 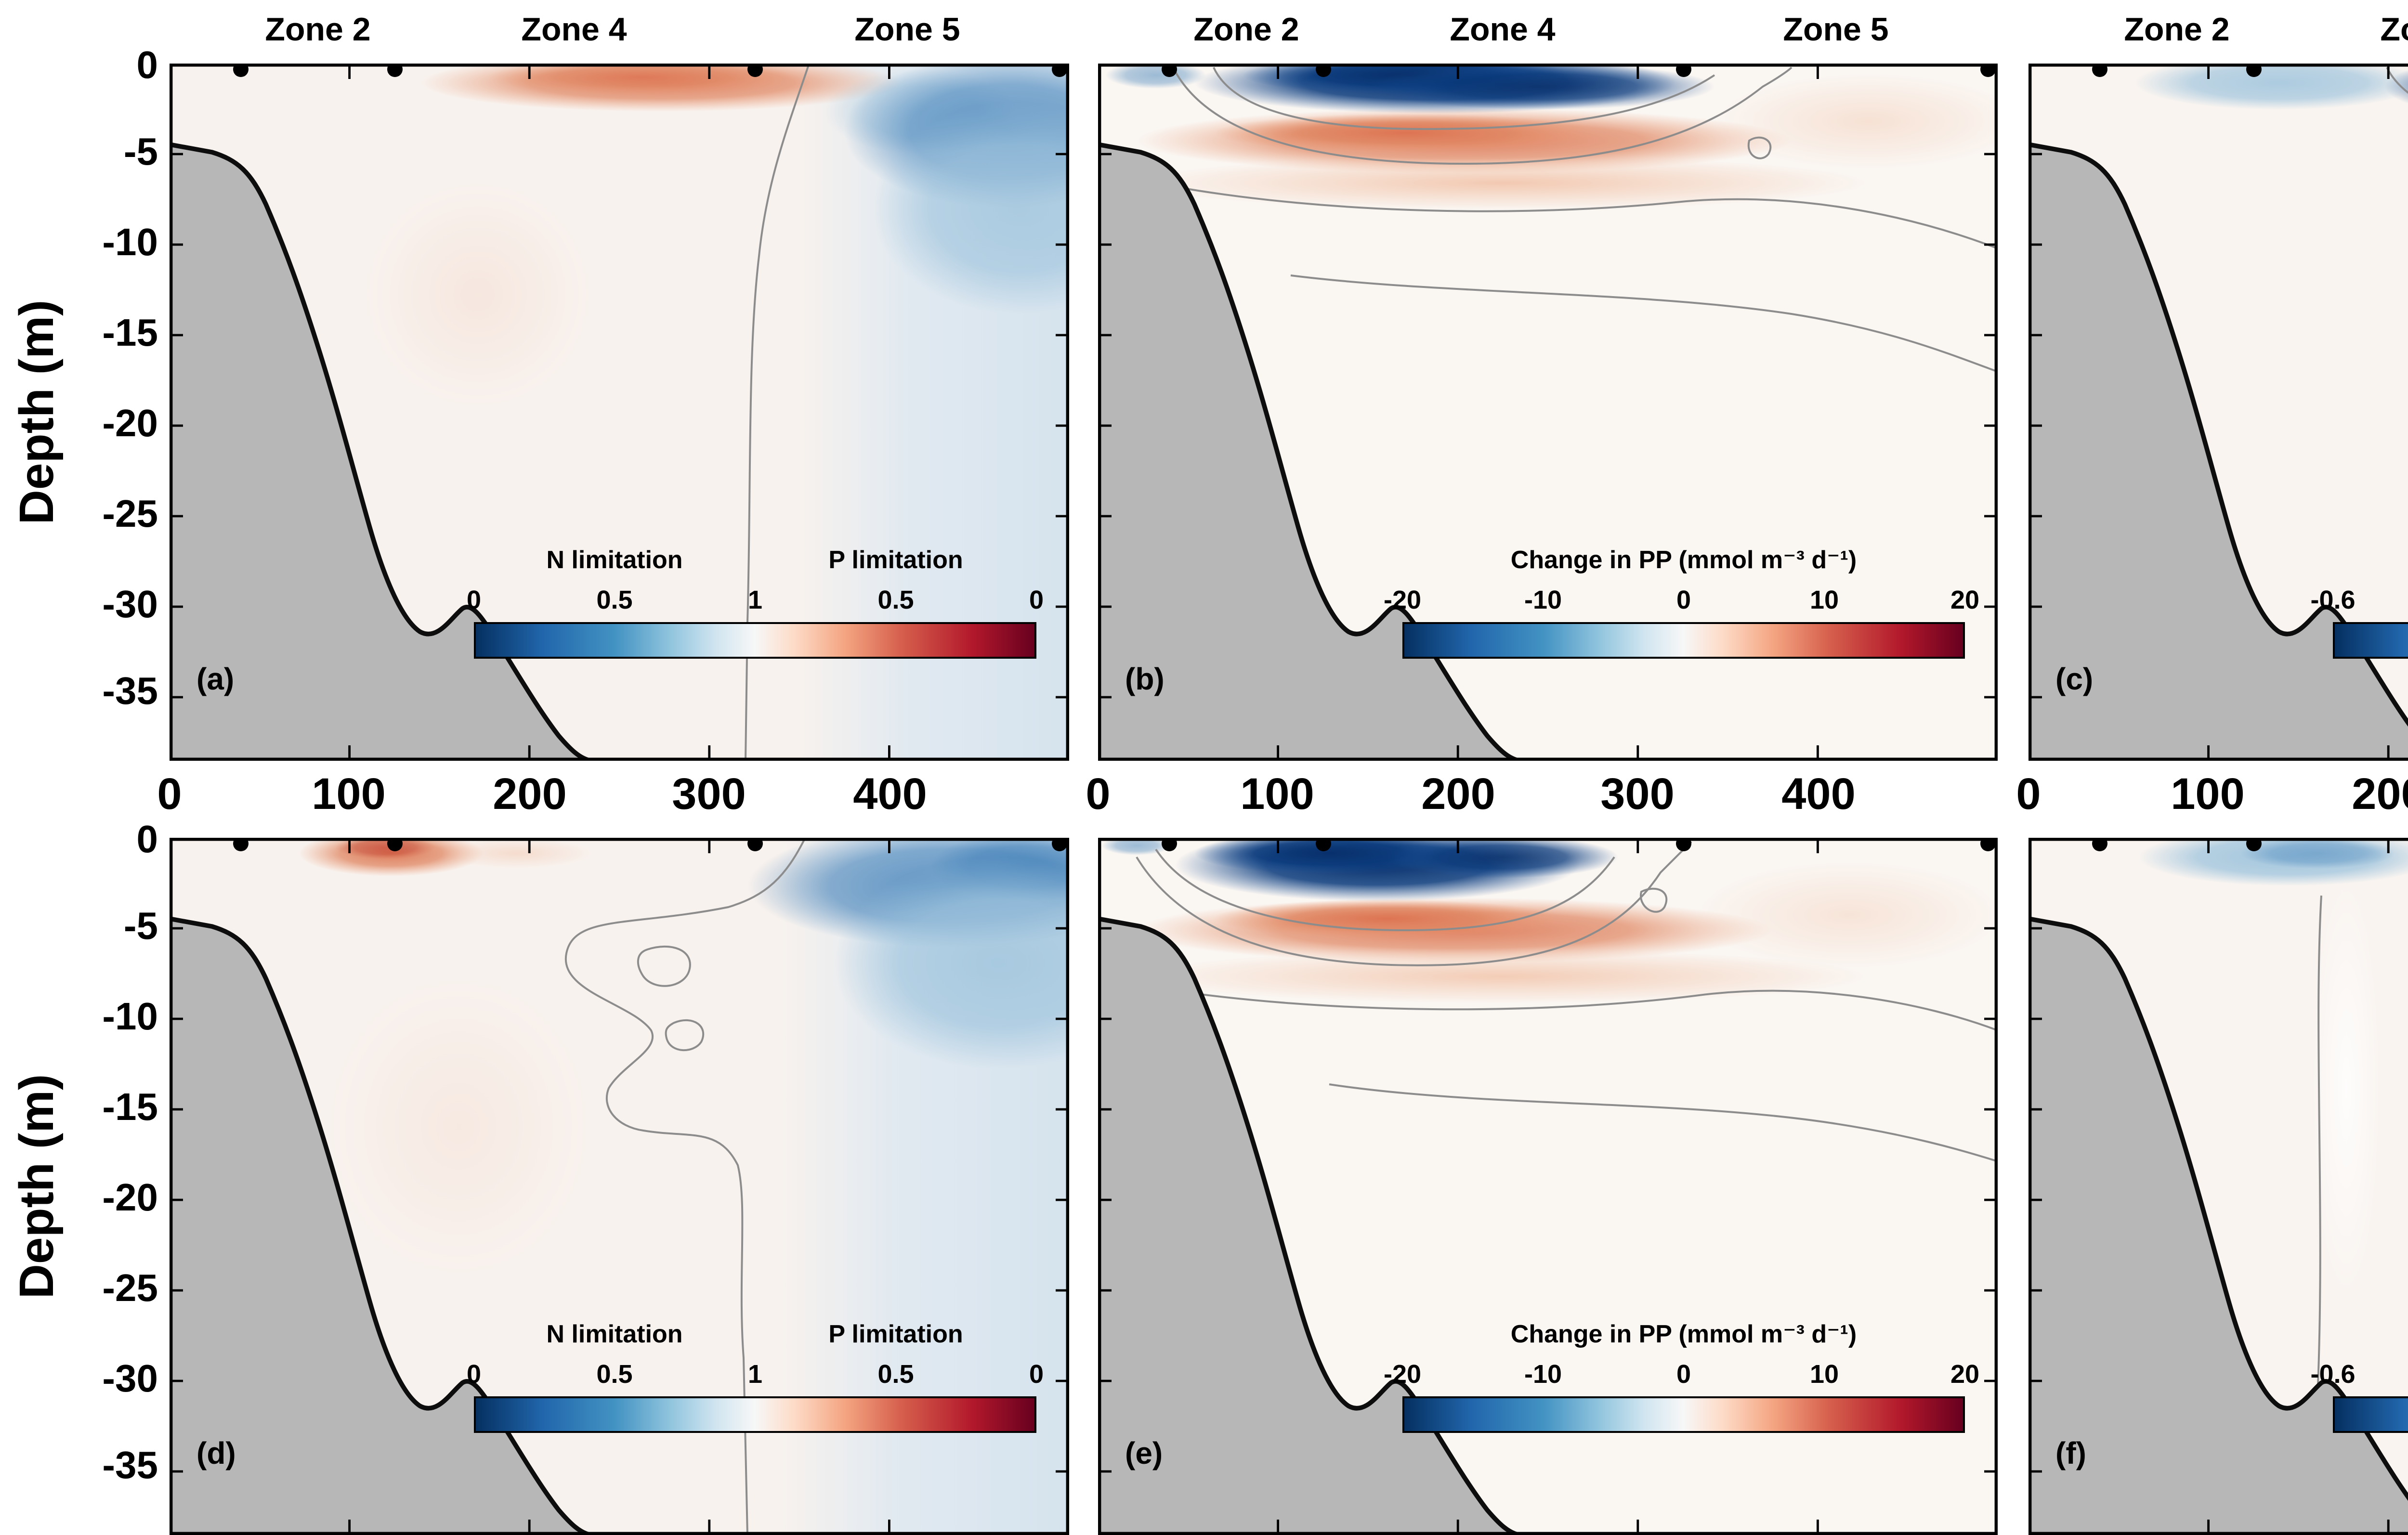 What do you see at coordinates (215, 680) in the screenshot?
I see `panel-letter: (a)` at bounding box center [215, 680].